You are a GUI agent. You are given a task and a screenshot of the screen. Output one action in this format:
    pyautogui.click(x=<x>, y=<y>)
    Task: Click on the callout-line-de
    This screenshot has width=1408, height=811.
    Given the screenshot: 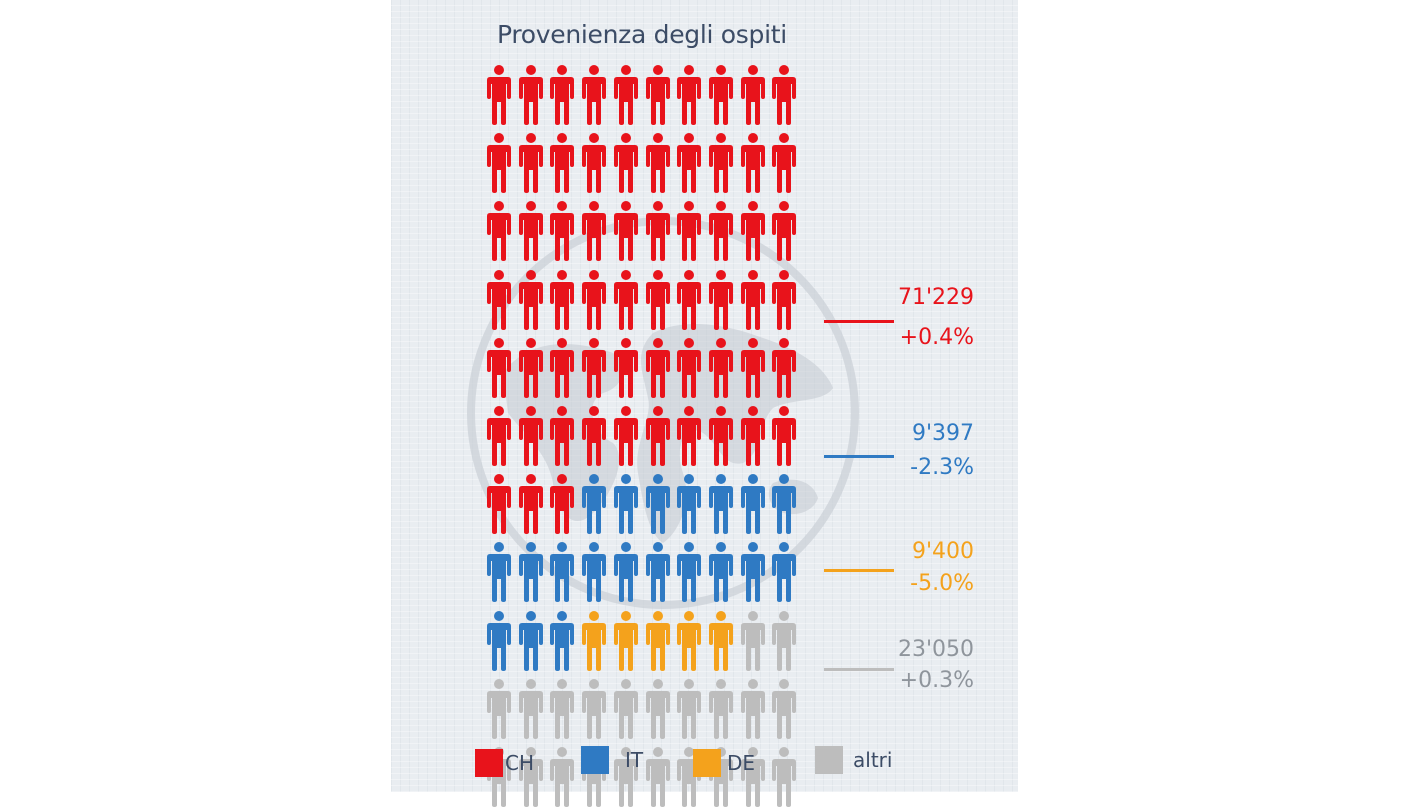 What is the action you would take?
    pyautogui.click(x=859, y=570)
    